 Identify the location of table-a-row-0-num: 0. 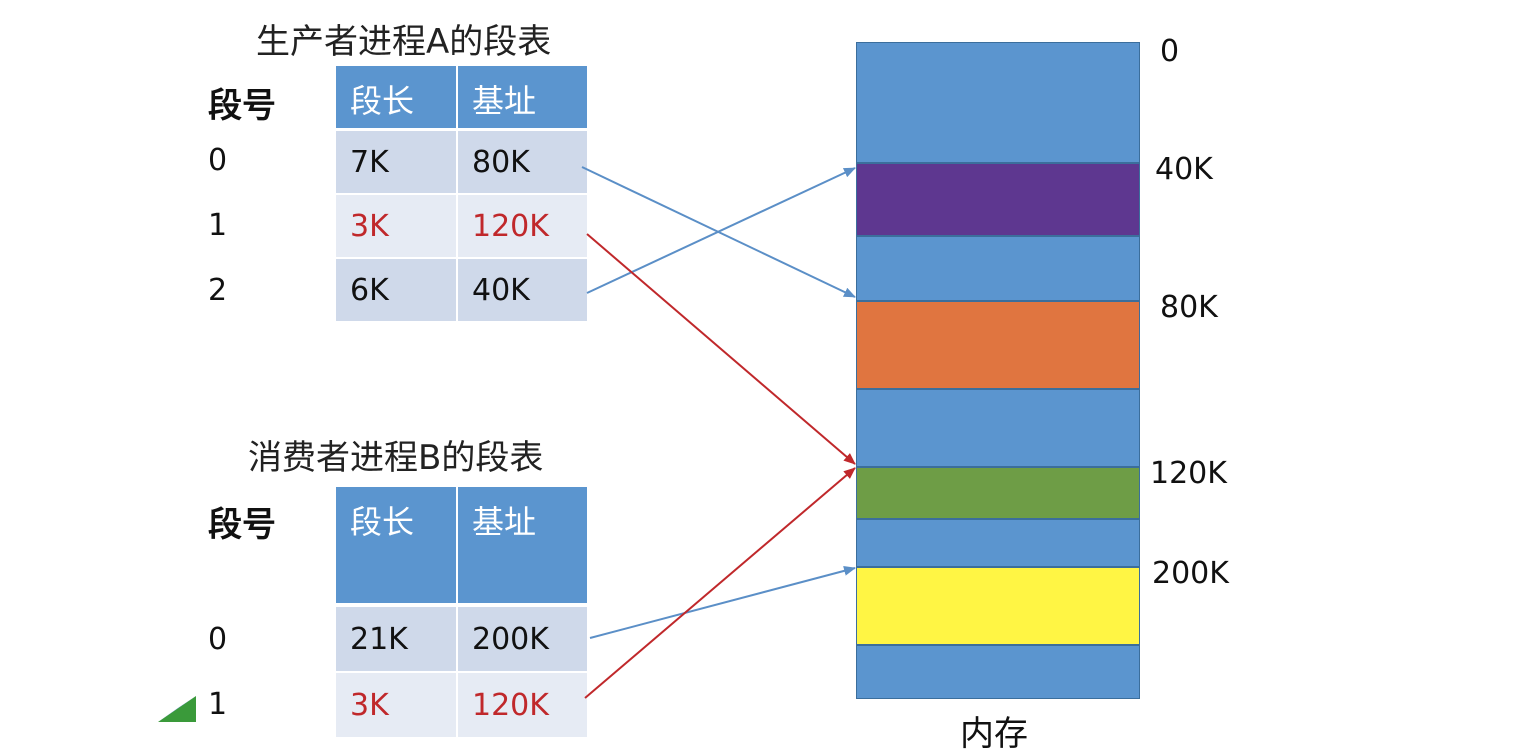
(218, 160).